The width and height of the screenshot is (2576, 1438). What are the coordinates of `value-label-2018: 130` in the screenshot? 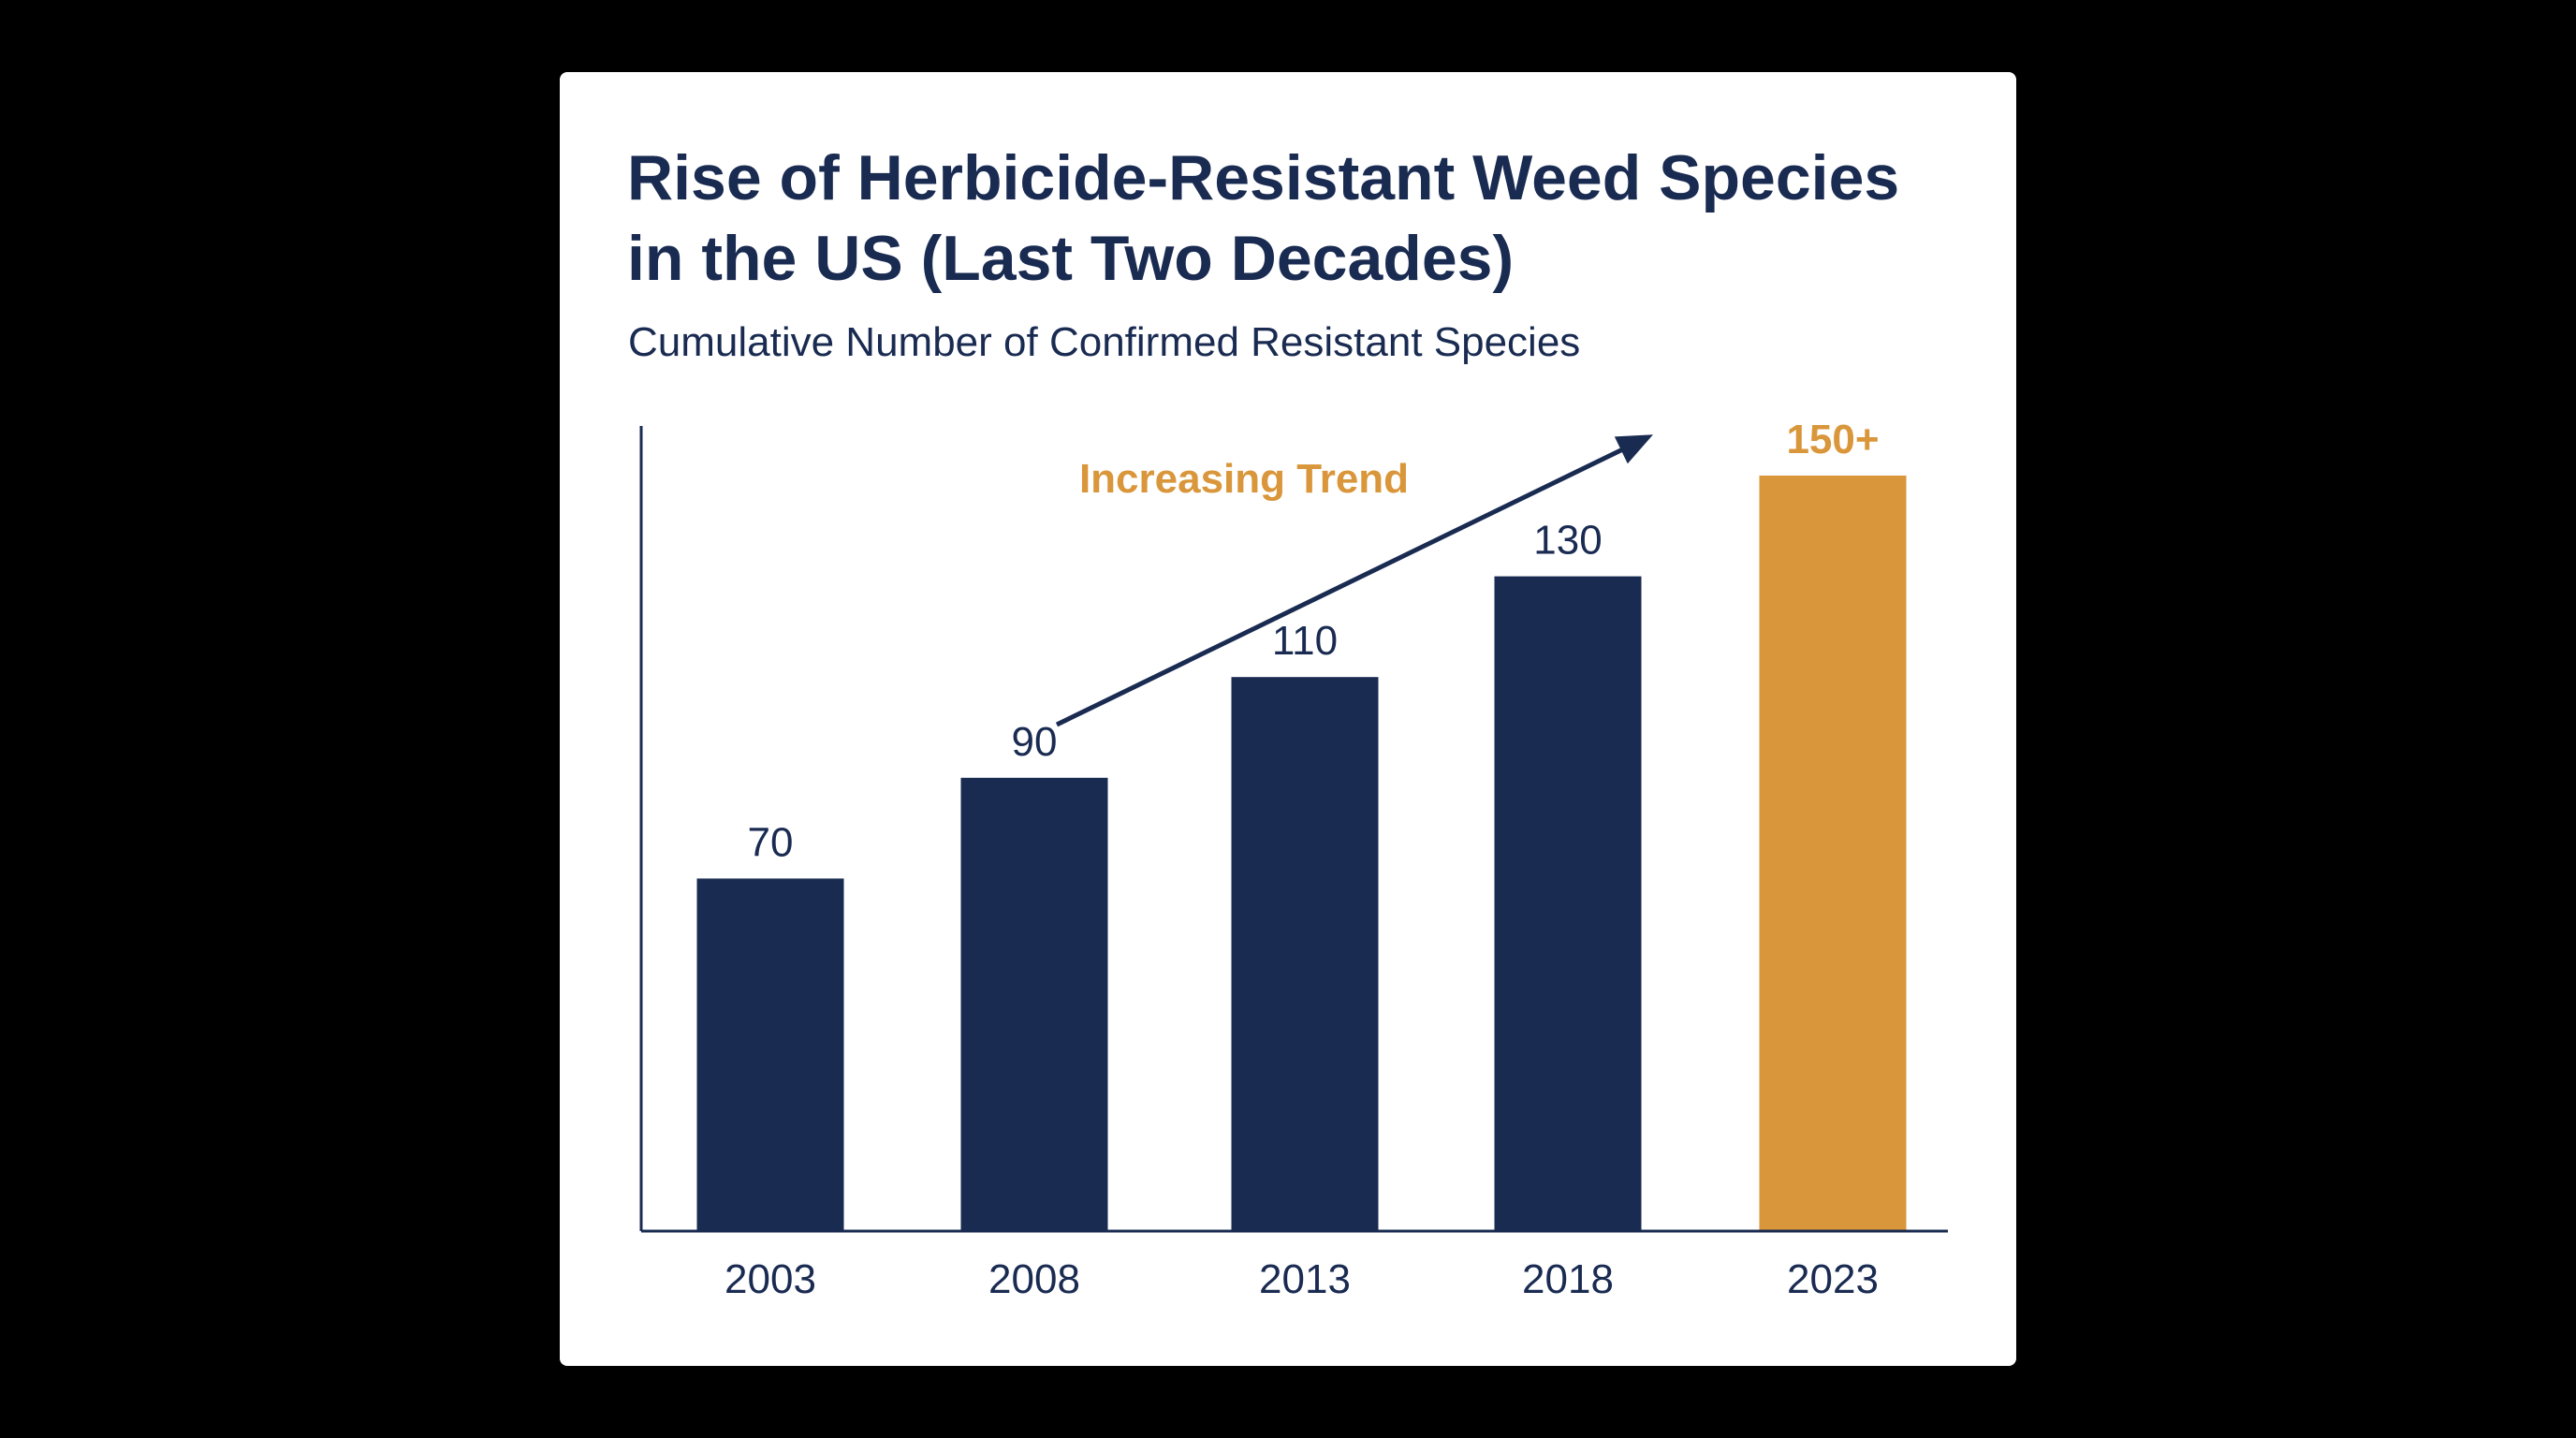 It's located at (1567, 541).